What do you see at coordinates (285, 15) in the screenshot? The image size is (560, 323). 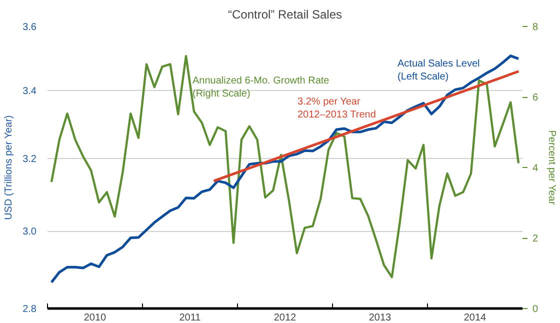 I see `chart-title: “Control” Retail Sales` at bounding box center [285, 15].